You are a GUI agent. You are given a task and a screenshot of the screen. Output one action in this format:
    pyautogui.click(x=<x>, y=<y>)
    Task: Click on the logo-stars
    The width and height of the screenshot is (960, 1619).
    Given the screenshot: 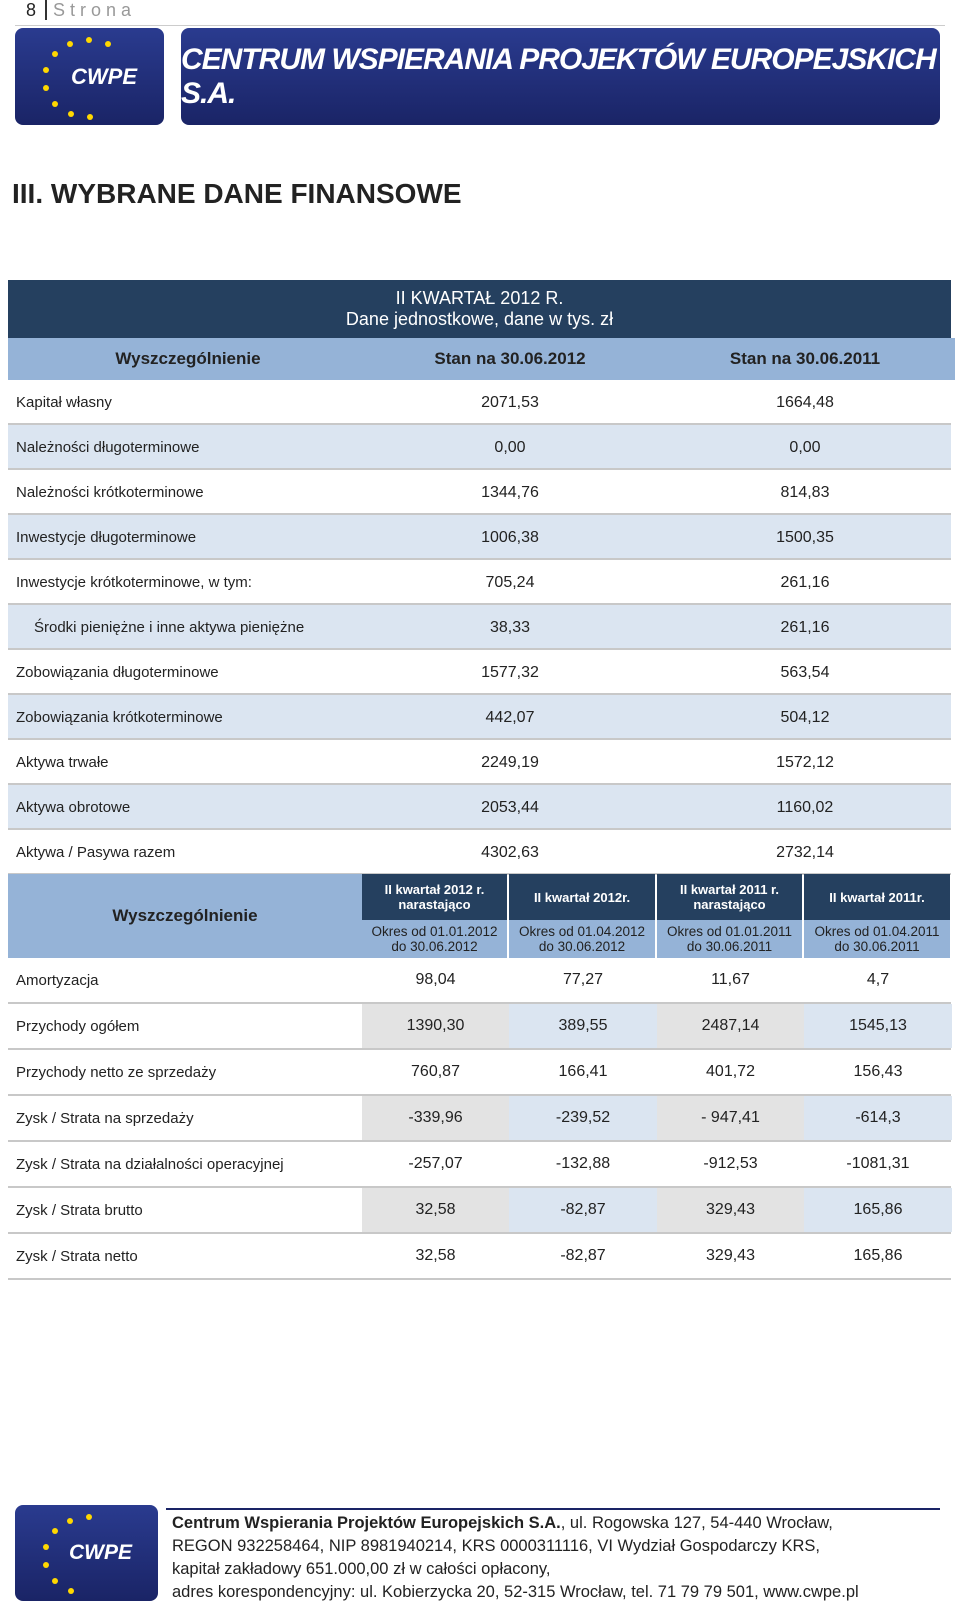 What is the action you would take?
    pyautogui.click(x=77, y=78)
    